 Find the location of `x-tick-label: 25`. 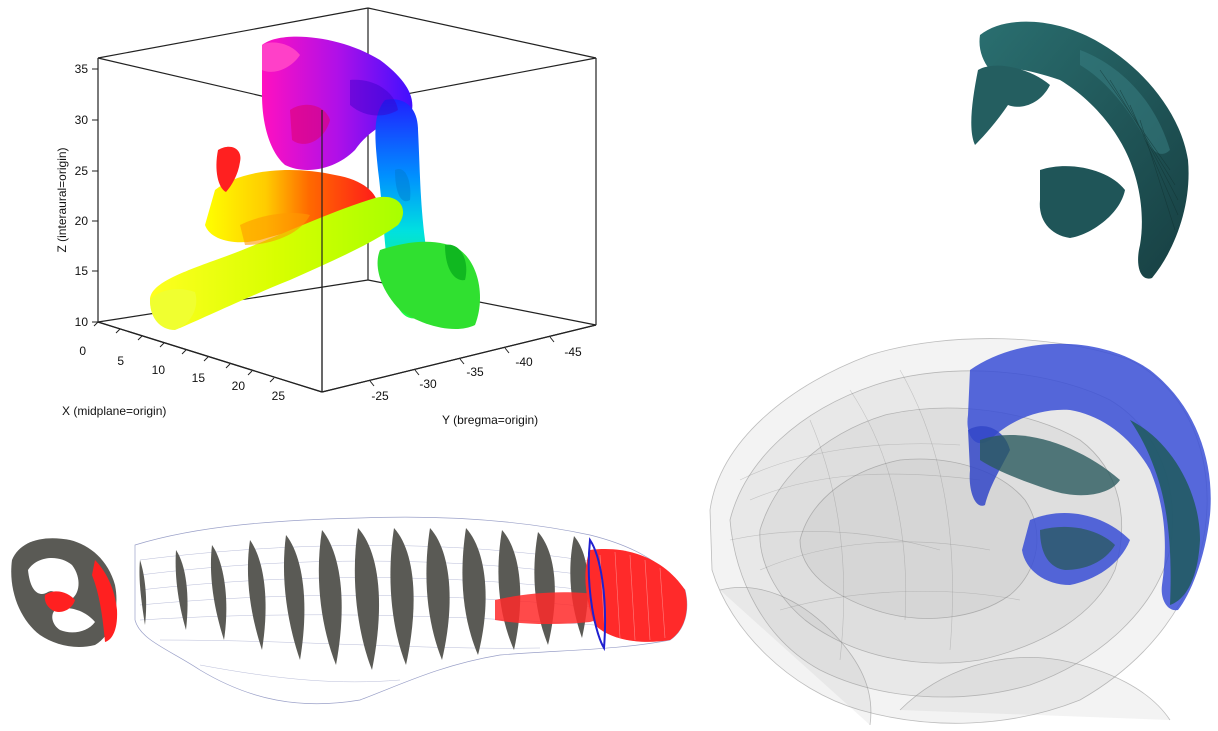

x-tick-label: 25 is located at coordinates (279, 396).